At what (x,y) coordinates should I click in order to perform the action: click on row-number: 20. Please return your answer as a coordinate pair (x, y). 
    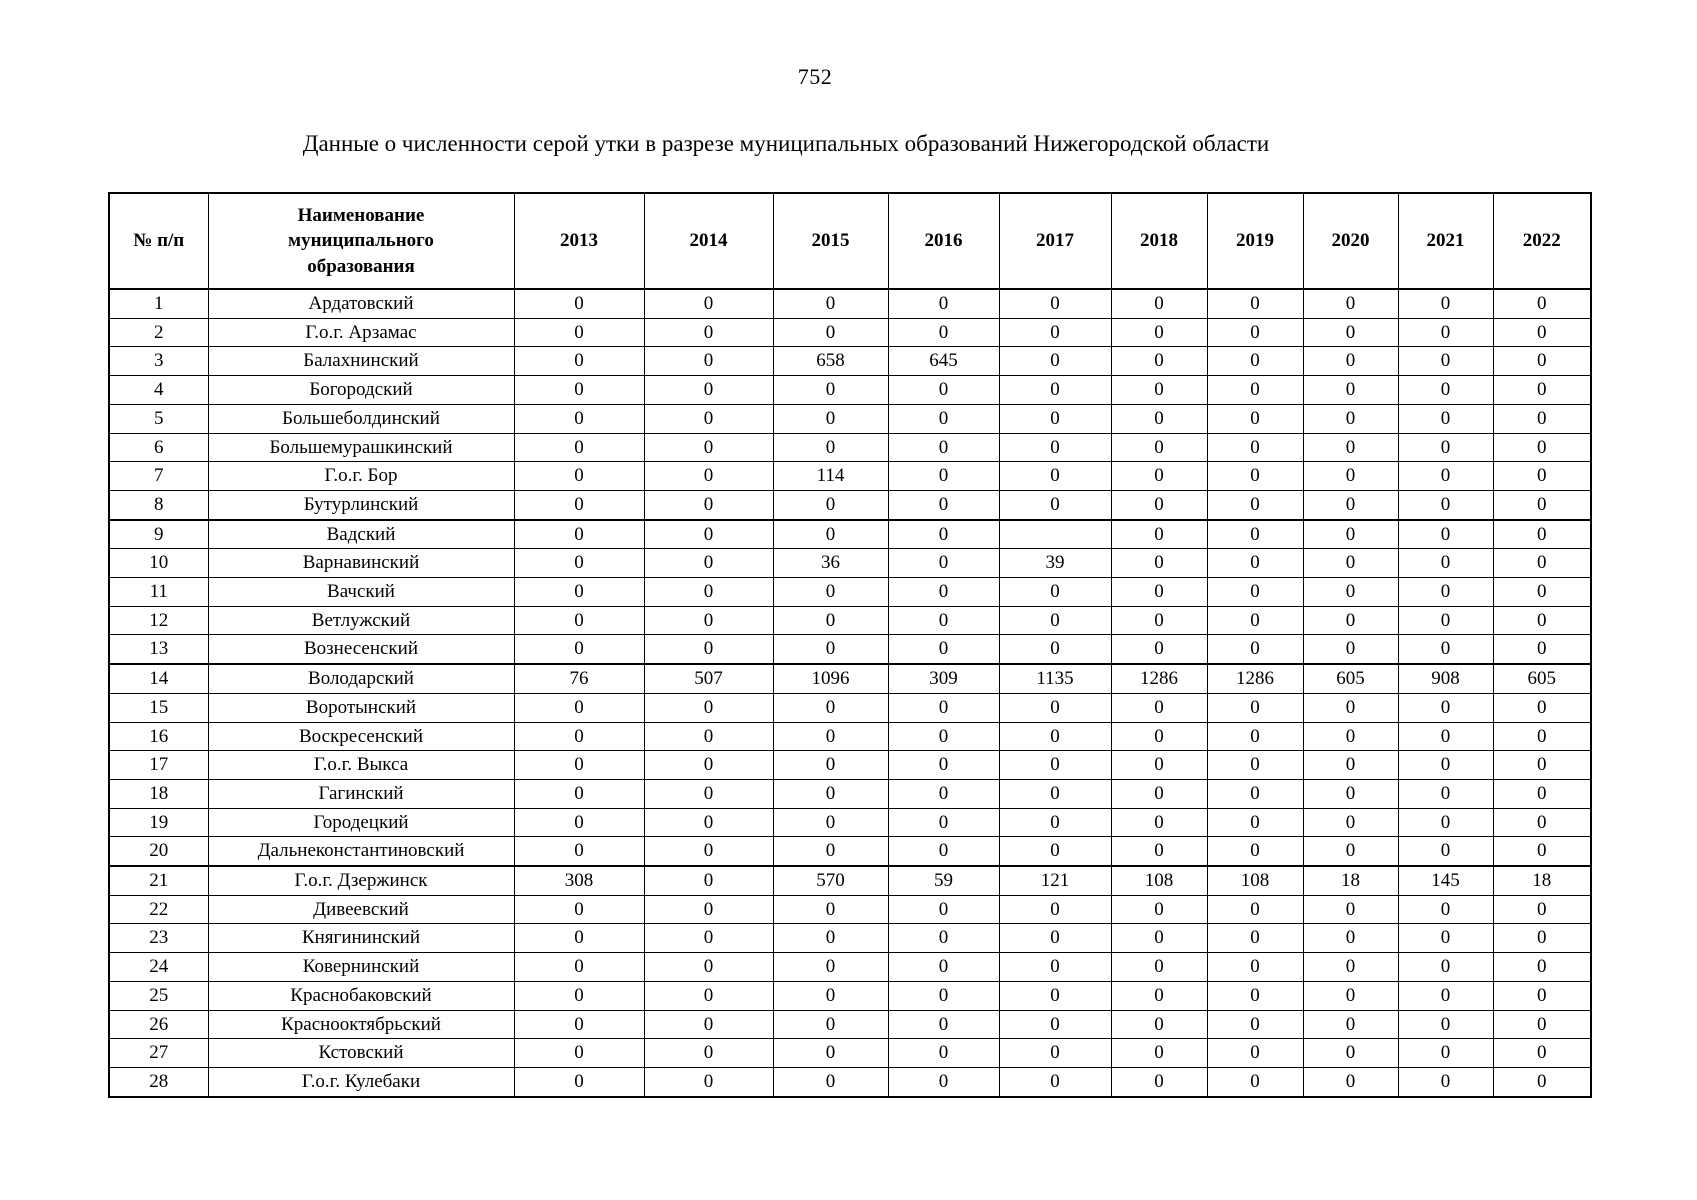
    Looking at the image, I should click on (158, 851).